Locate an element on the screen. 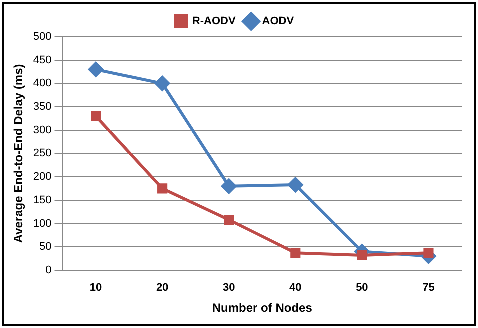 Image resolution: width=478 pixels, height=328 pixels. legend-label: R-AODV is located at coordinates (214, 22).